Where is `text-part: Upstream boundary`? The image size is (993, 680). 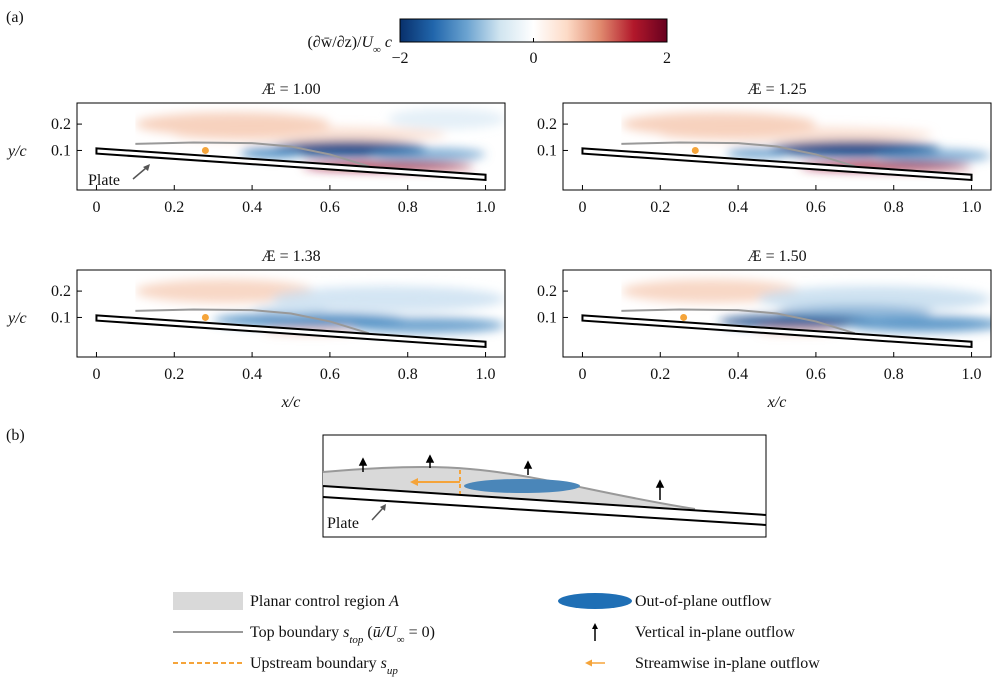 text-part: Upstream boundary is located at coordinates (315, 663).